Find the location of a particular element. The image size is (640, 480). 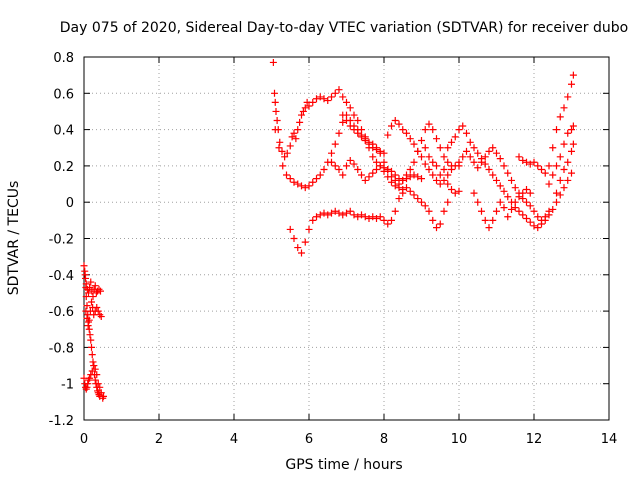

x-tick-label: 12 is located at coordinates (534, 439).